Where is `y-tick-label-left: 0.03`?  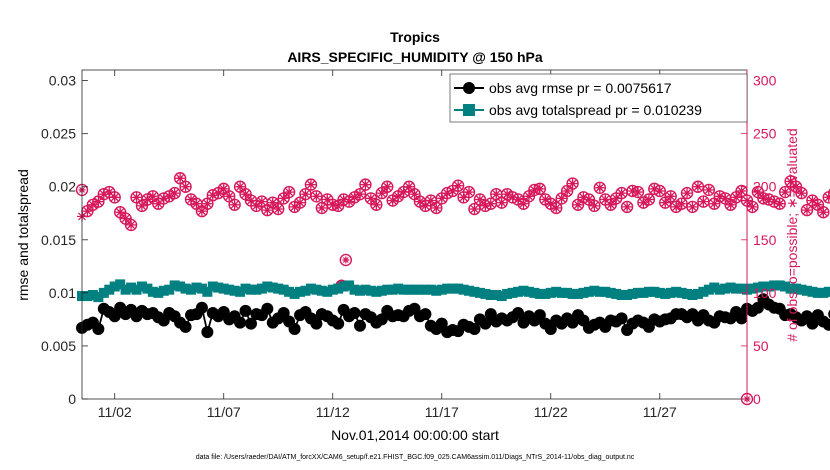 y-tick-label-left: 0.03 is located at coordinates (62, 81).